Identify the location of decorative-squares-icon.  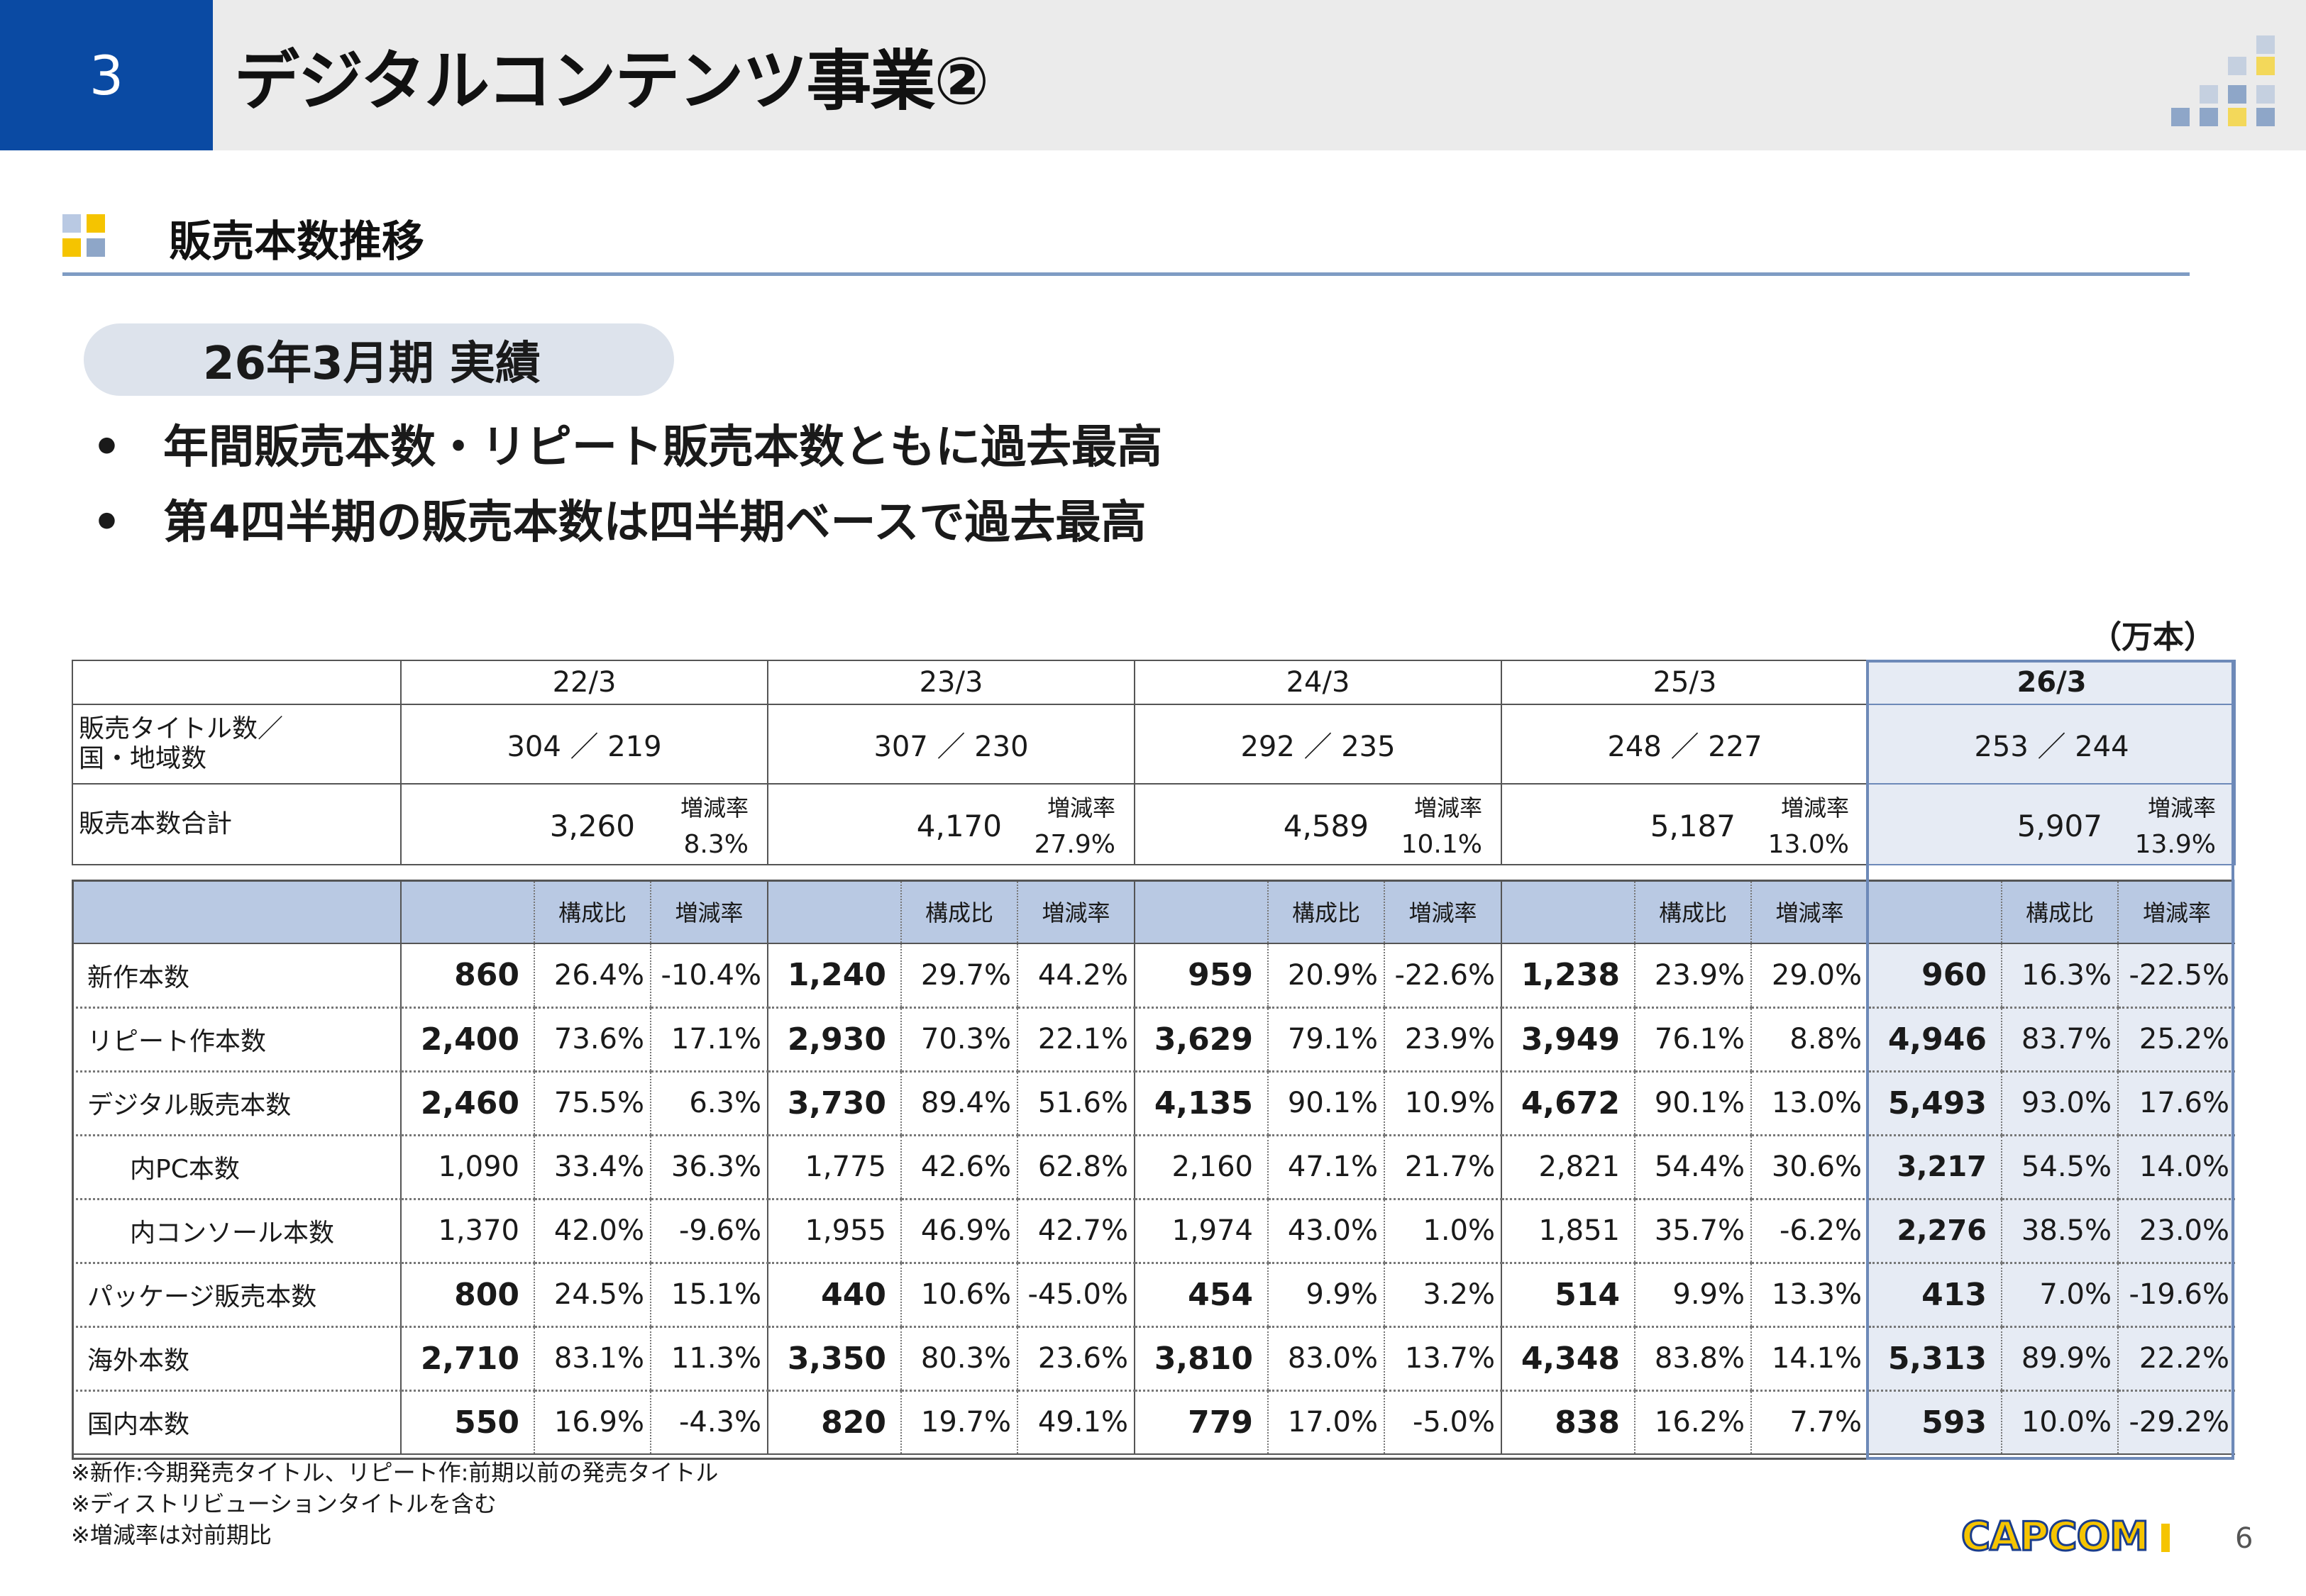
(2224, 81).